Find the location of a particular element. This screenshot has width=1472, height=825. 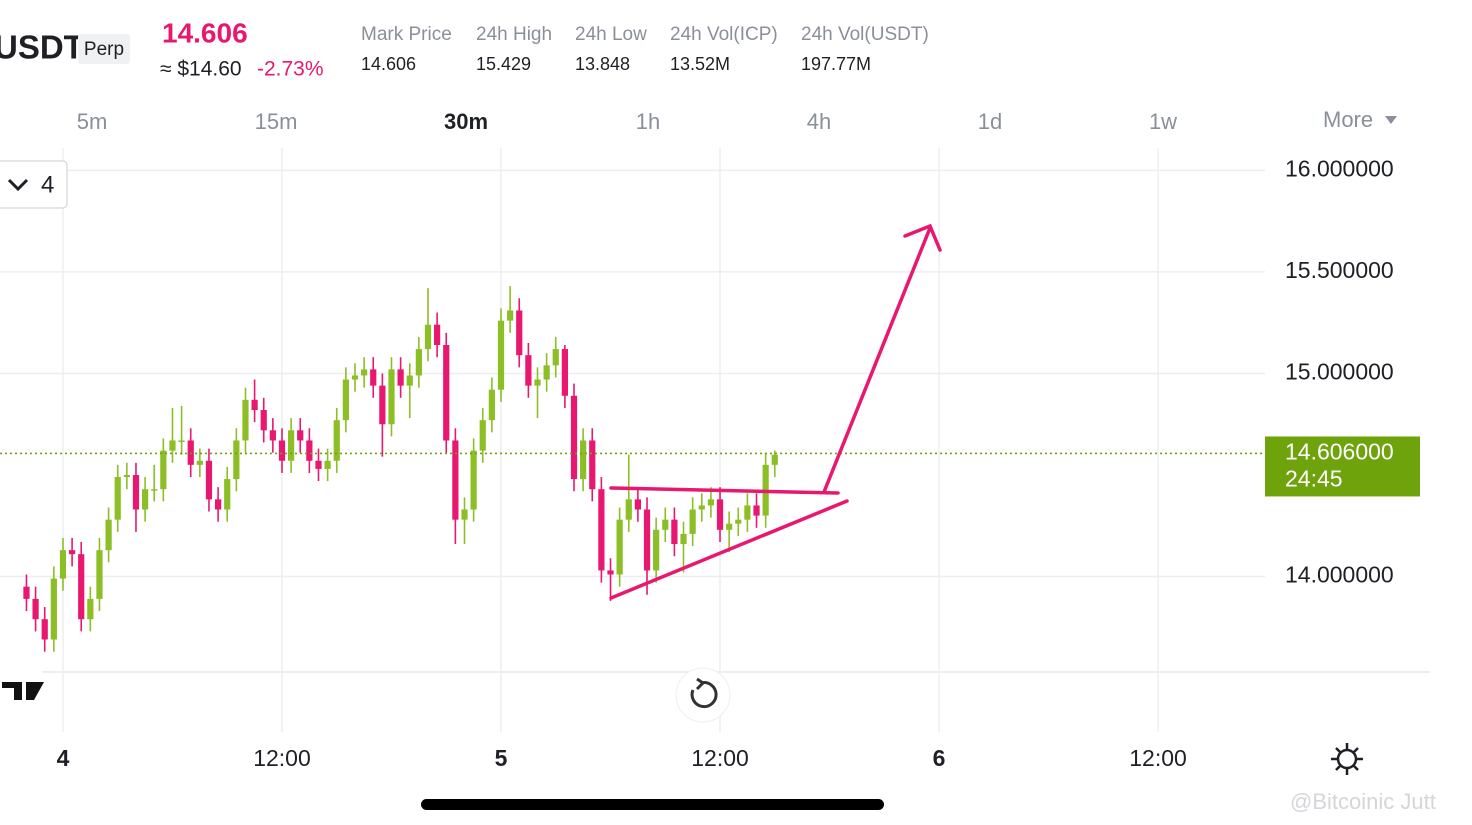

indicator-count: 4 is located at coordinates (47, 184).